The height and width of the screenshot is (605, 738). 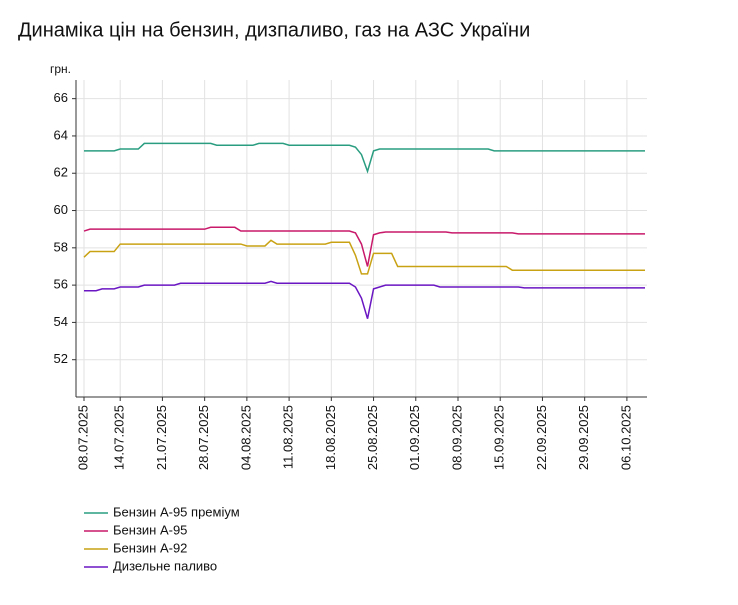 I want to click on y-tick-label: 62, so click(x=61, y=172).